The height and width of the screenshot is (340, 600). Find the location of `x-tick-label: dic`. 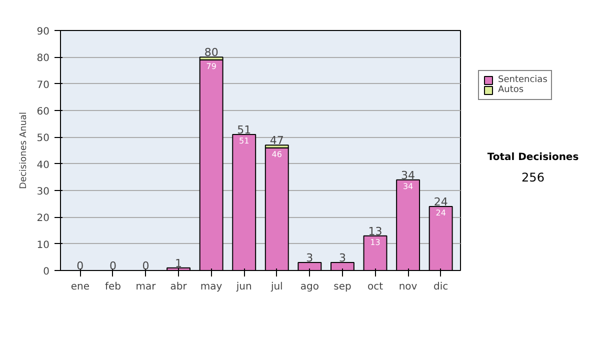

x-tick-label: dic is located at coordinates (441, 287).